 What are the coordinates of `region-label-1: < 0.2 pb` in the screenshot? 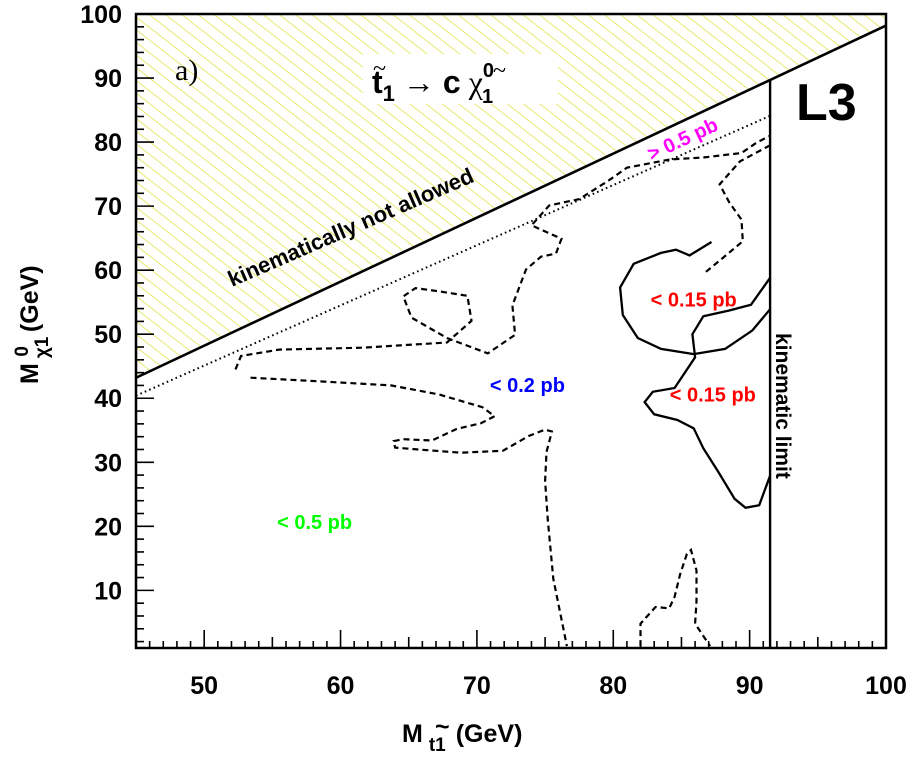 It's located at (527, 386).